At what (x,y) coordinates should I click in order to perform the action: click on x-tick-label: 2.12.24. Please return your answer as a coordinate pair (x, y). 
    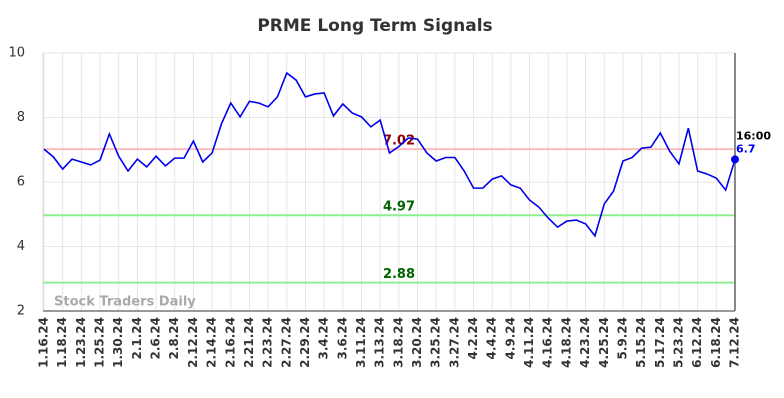
    Looking at the image, I should click on (193, 342).